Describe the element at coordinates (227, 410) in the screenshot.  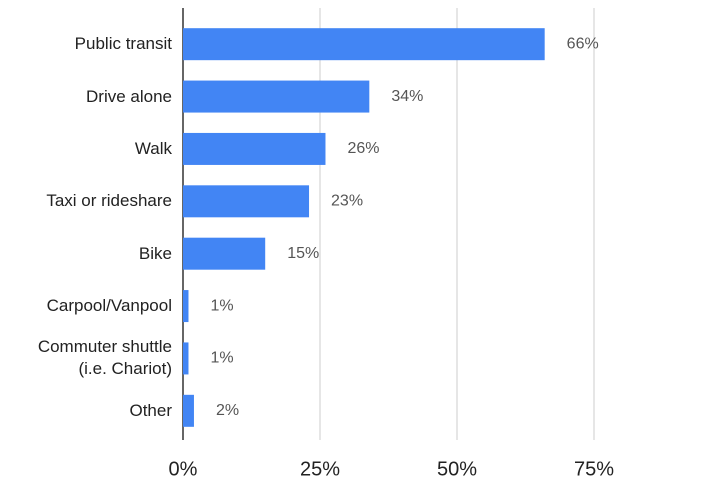
I see `value-label: 2%` at that location.